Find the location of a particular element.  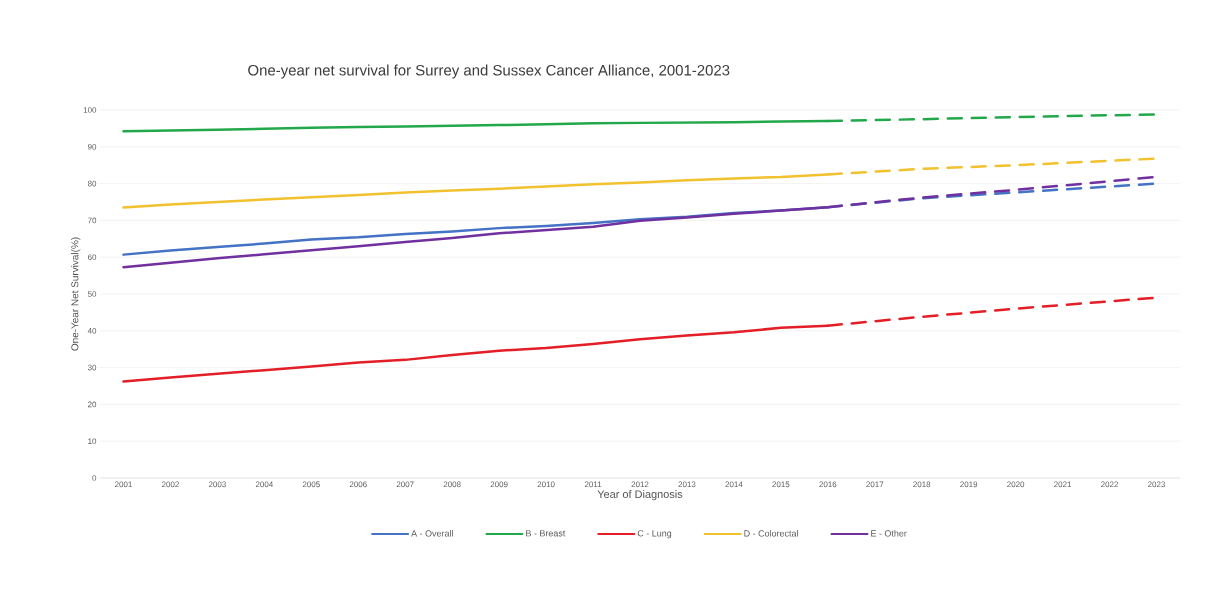

legend-label: E - Other is located at coordinates (889, 533).